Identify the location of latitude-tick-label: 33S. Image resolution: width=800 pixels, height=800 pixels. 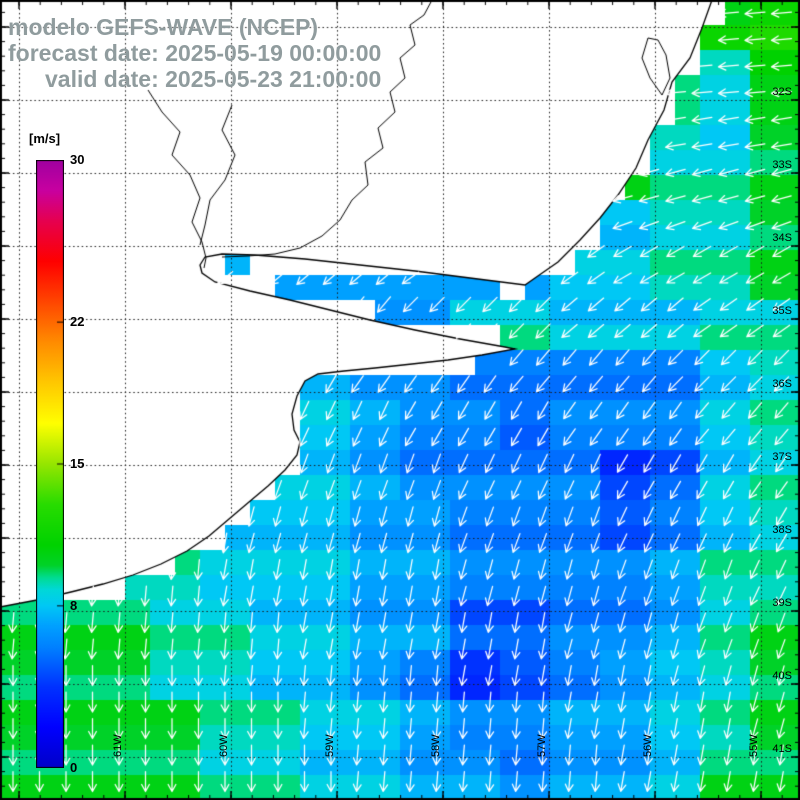
(782, 165).